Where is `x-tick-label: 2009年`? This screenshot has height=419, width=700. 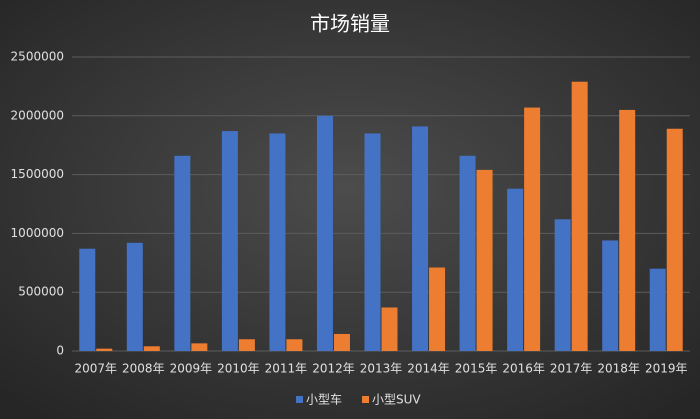 x-tick-label: 2009年 is located at coordinates (191, 369).